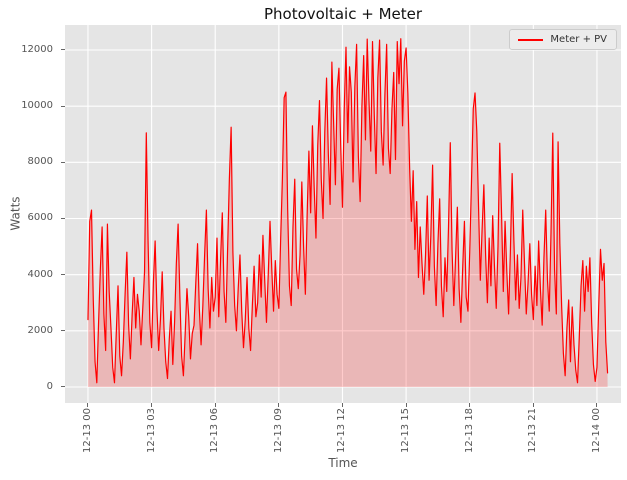  Describe the element at coordinates (37, 106) in the screenshot. I see `y-tick-label: 10000` at that location.